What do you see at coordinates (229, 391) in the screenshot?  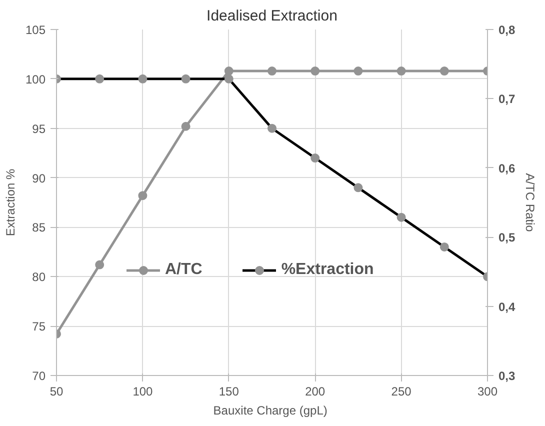 I see `x-tick-label: 150` at bounding box center [229, 391].